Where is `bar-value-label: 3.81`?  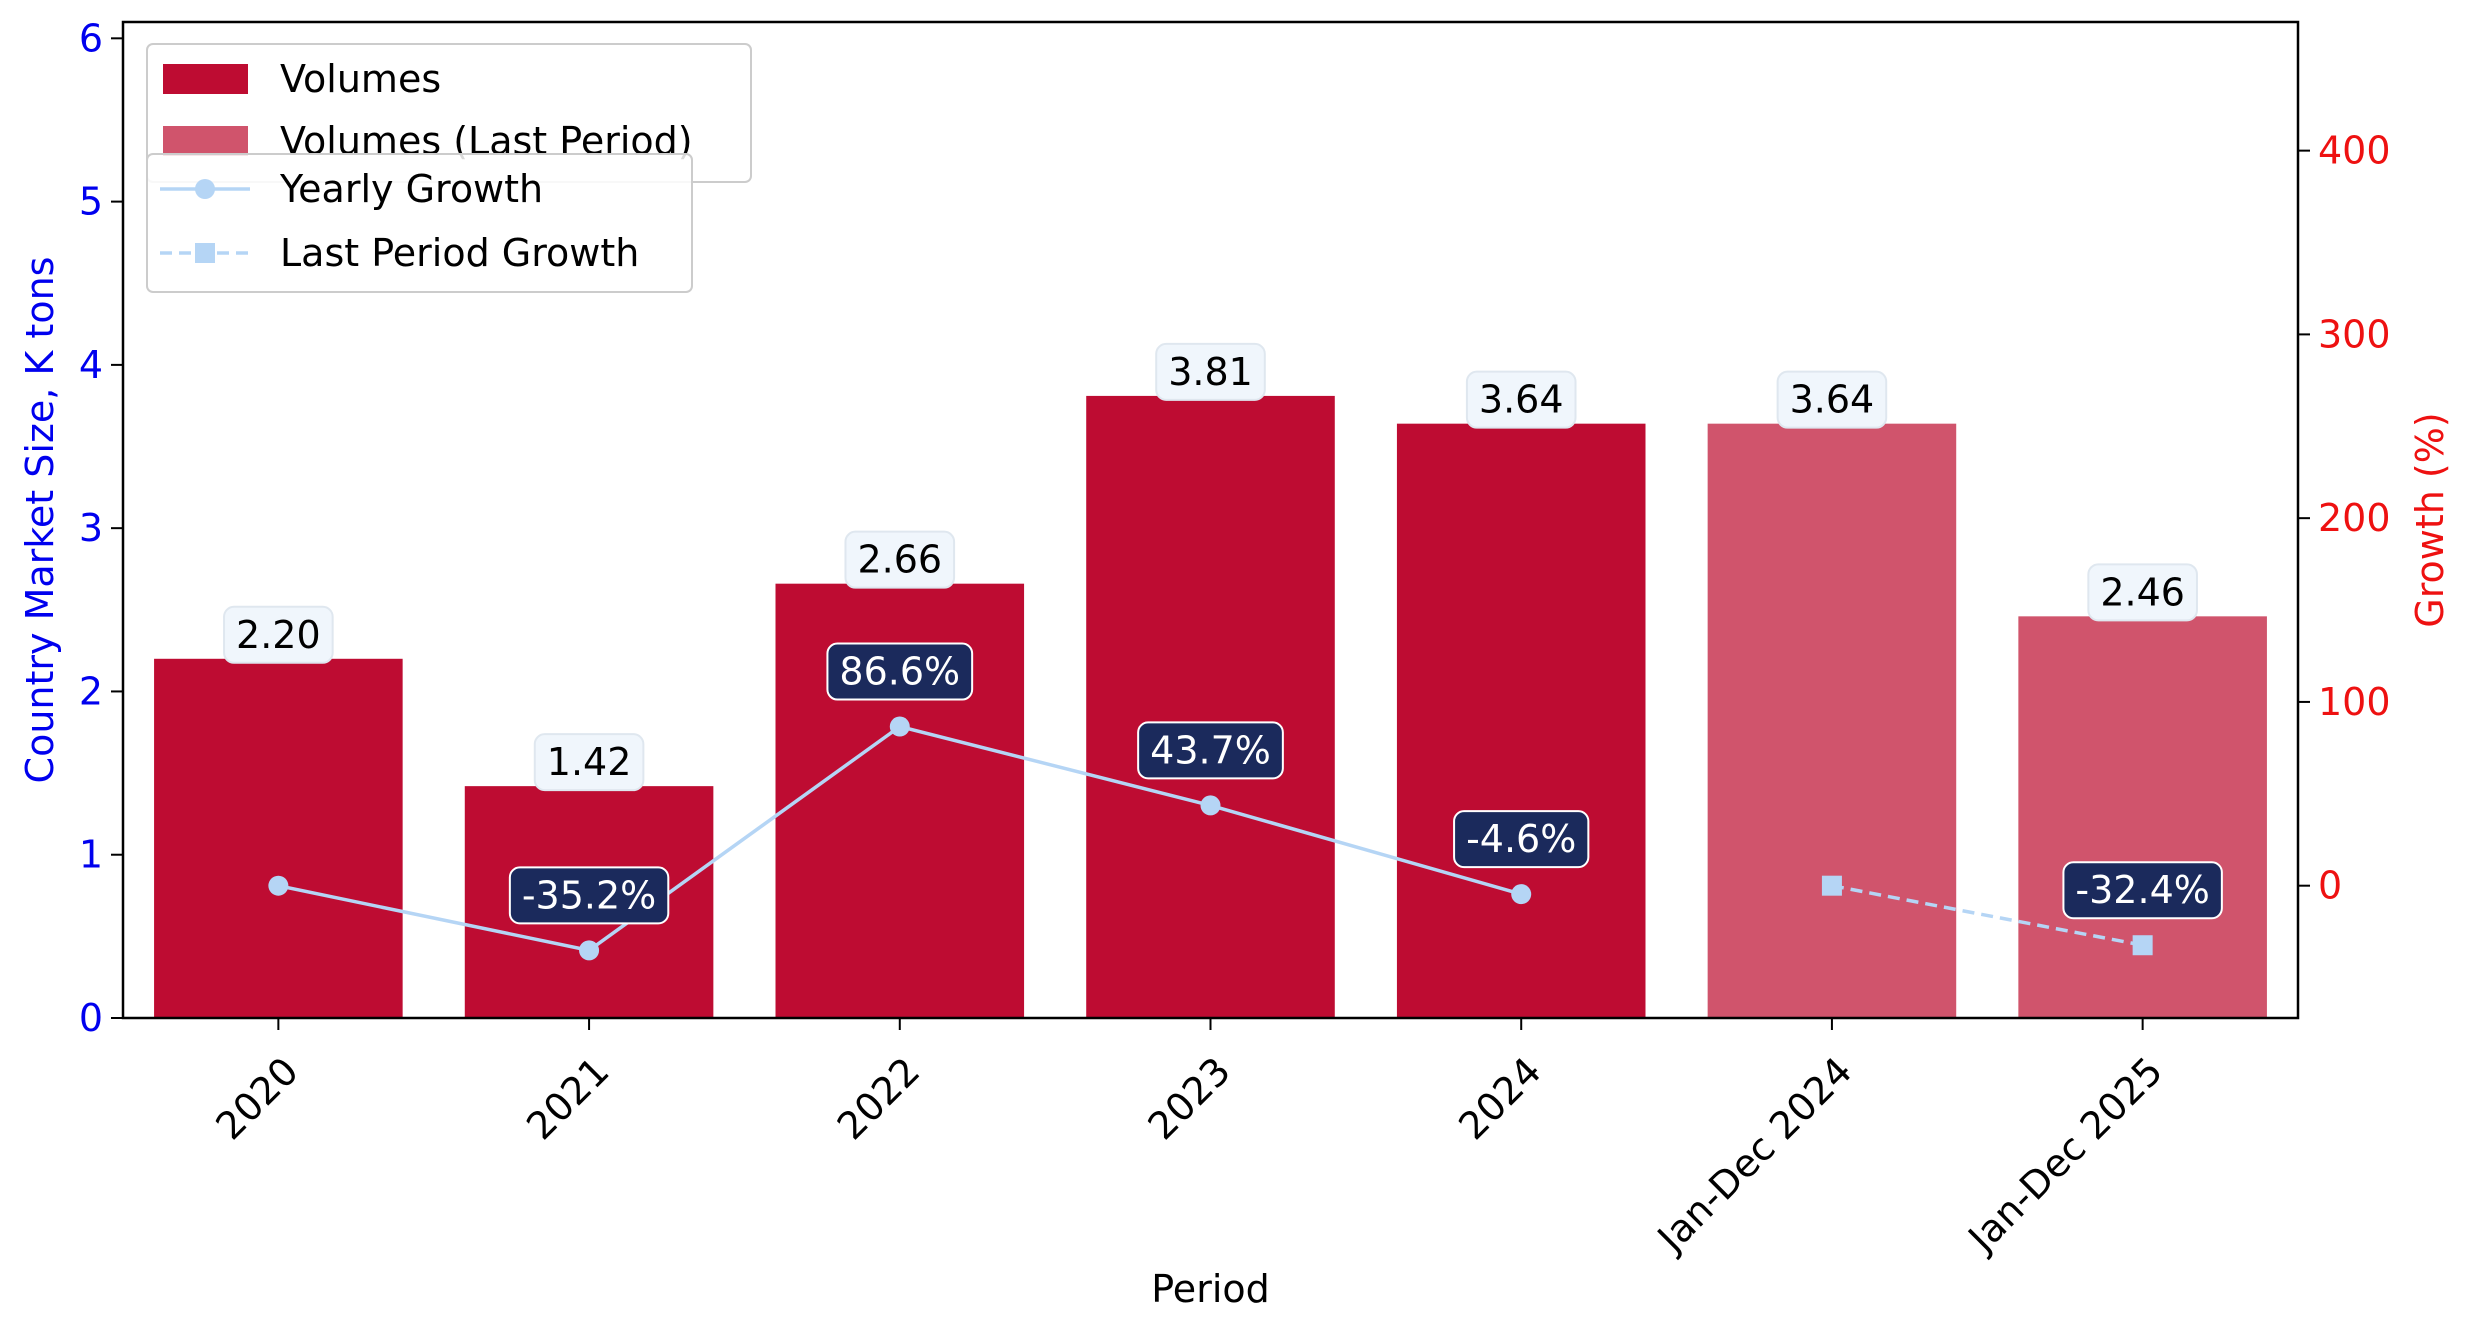
bar-value-label: 3.81 is located at coordinates (1210, 371).